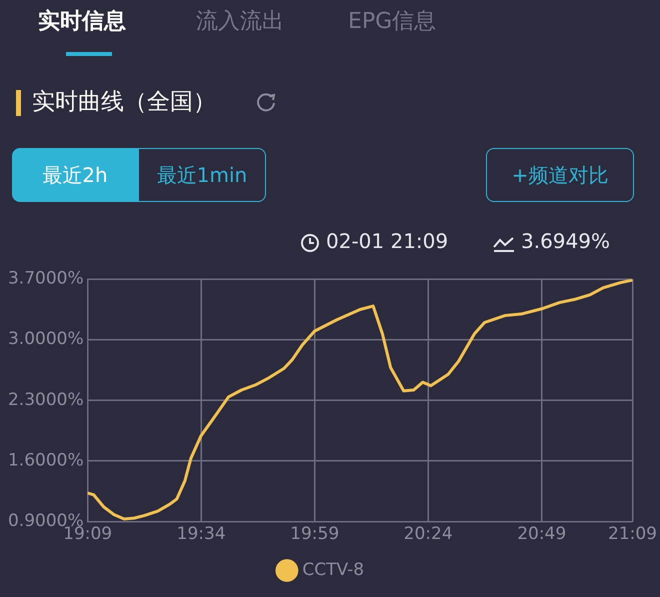  Describe the element at coordinates (428, 534) in the screenshot. I see `x-tick-label: 20:24` at that location.